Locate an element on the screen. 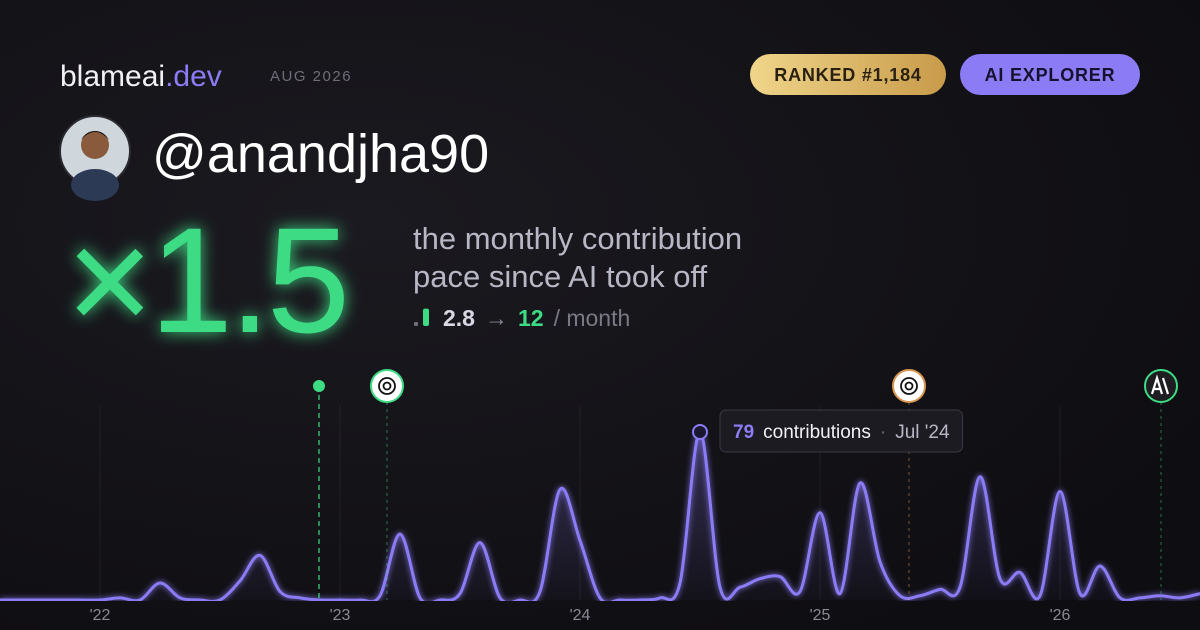 The width and height of the screenshot is (1200, 630). x-tick-label: '26 is located at coordinates (1060, 615).